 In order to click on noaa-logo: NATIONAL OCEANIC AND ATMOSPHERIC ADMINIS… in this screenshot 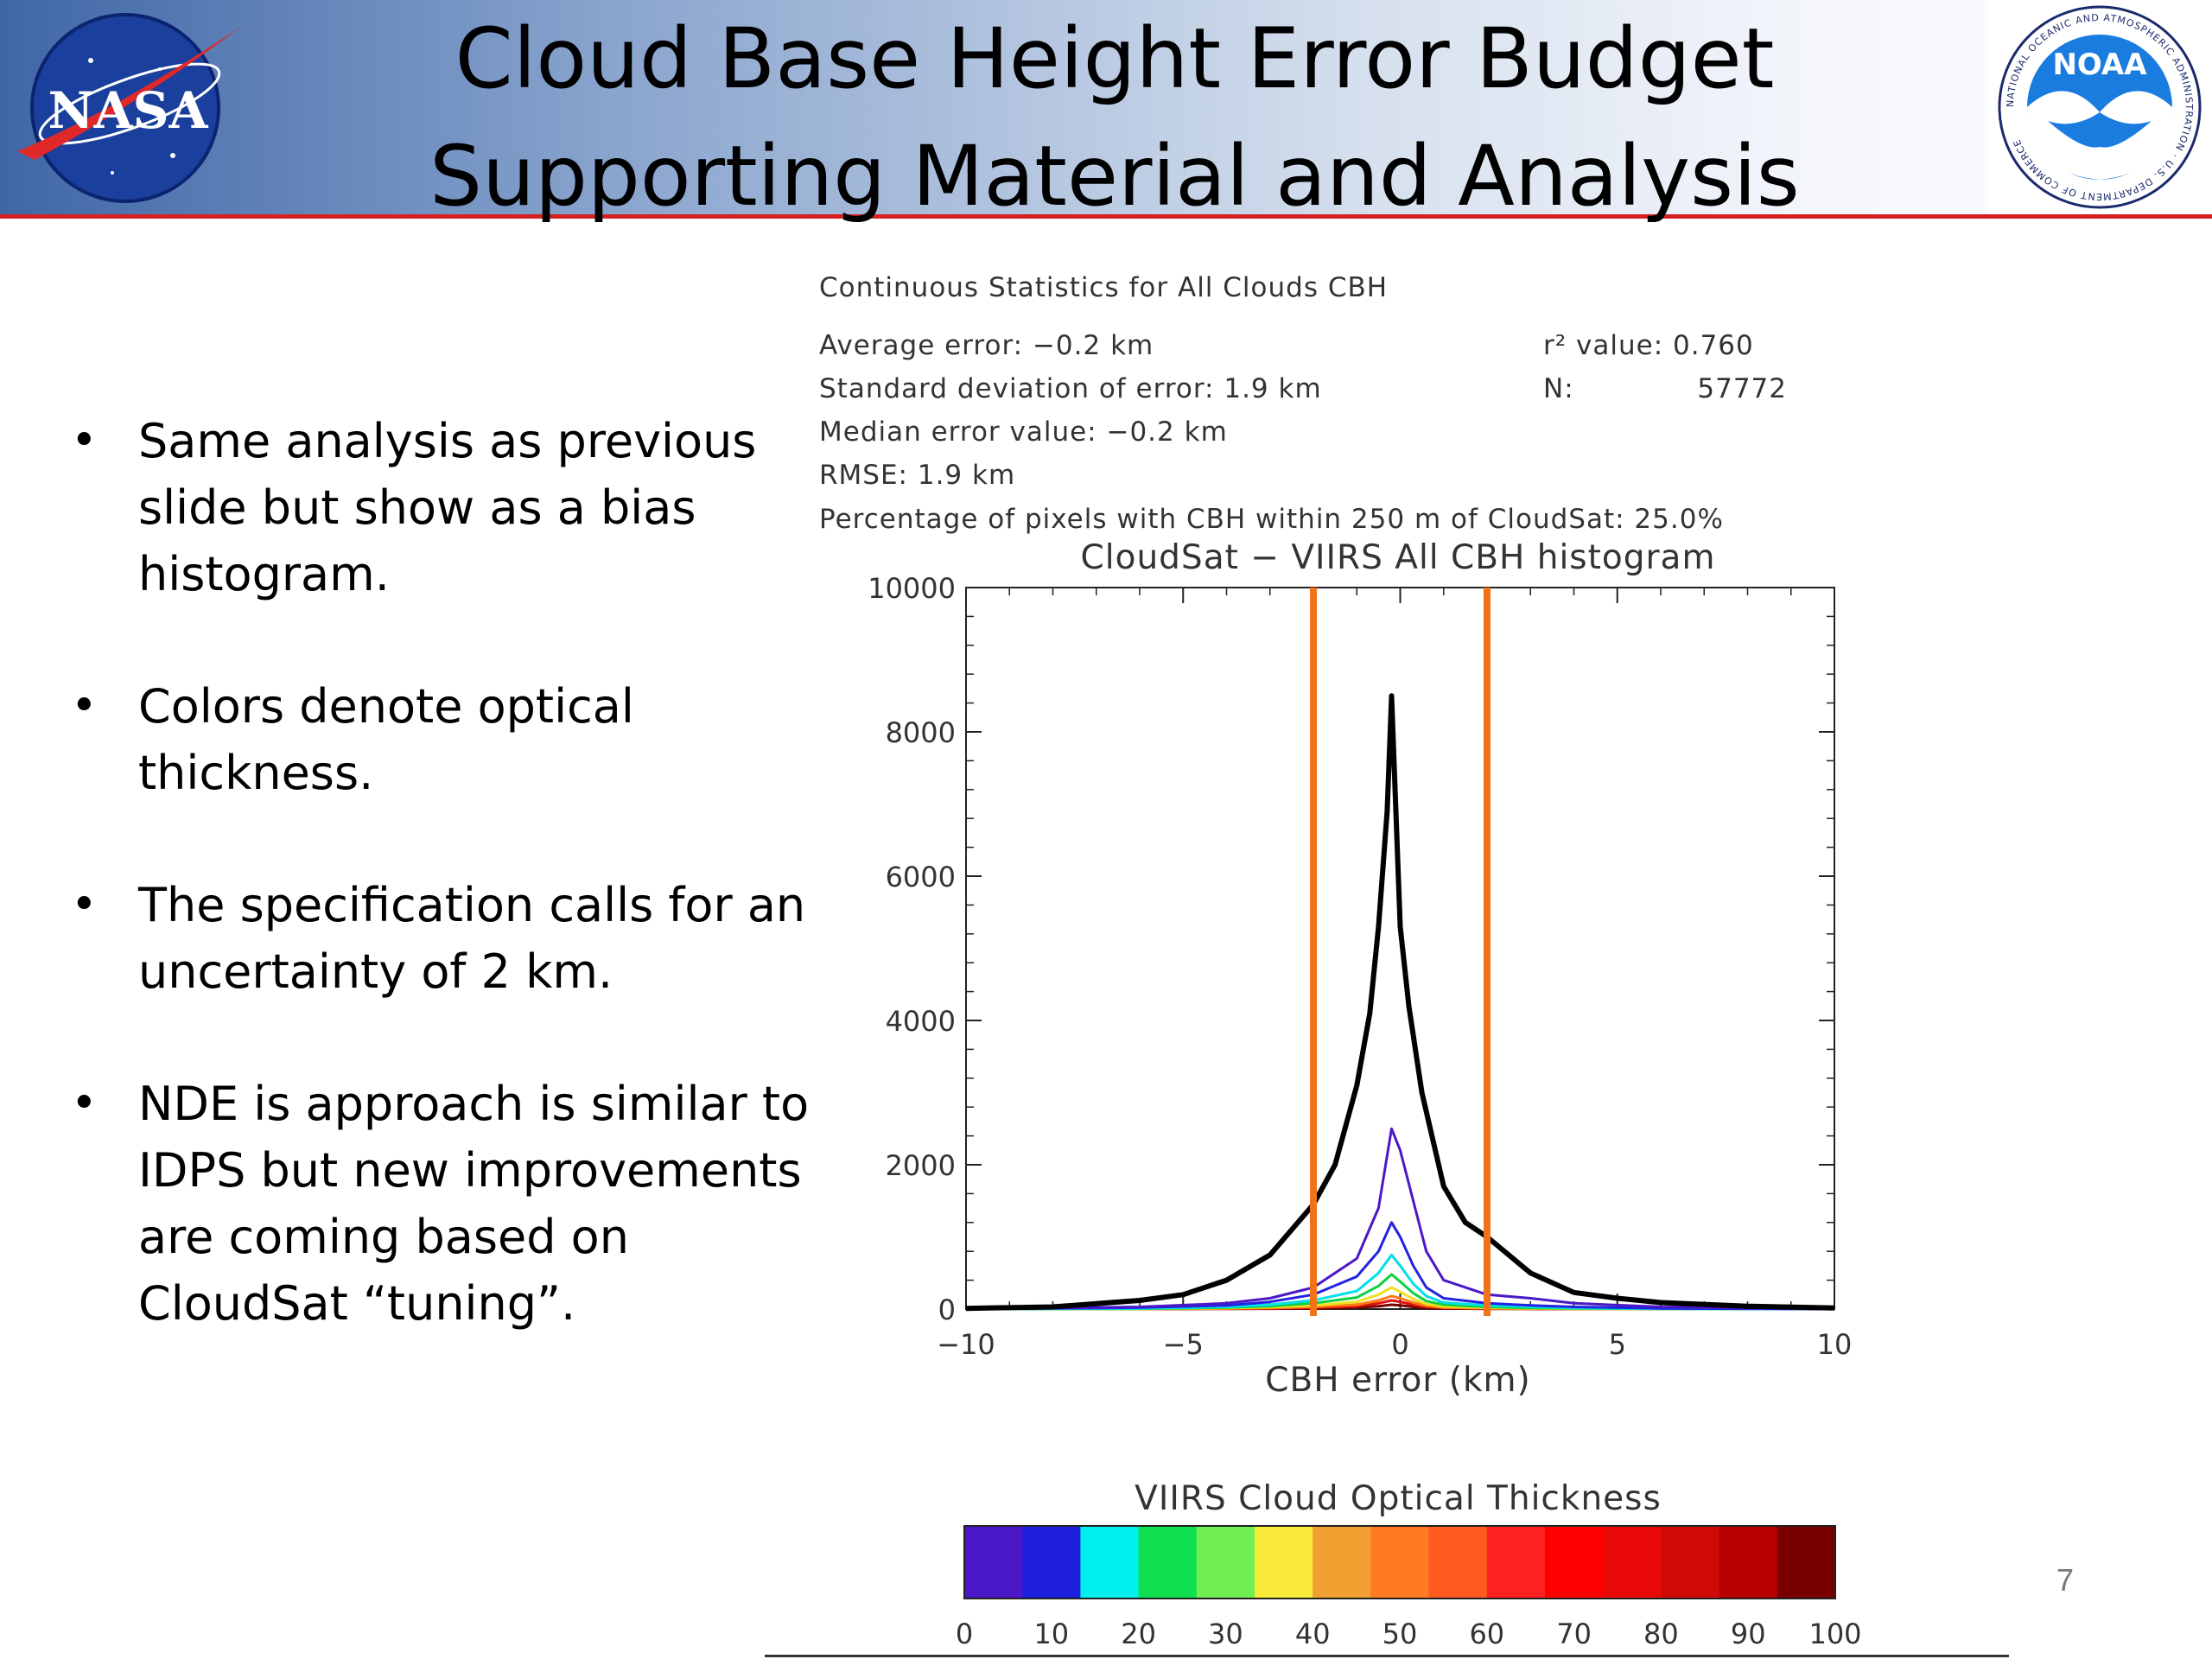, I will do `click(2099, 107)`.